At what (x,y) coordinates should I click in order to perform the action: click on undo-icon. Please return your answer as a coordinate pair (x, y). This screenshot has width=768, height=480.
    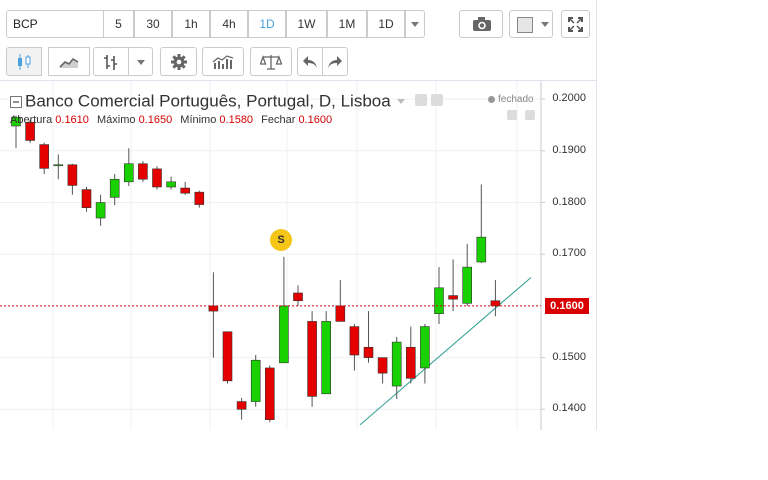
    Looking at the image, I should click on (310, 61).